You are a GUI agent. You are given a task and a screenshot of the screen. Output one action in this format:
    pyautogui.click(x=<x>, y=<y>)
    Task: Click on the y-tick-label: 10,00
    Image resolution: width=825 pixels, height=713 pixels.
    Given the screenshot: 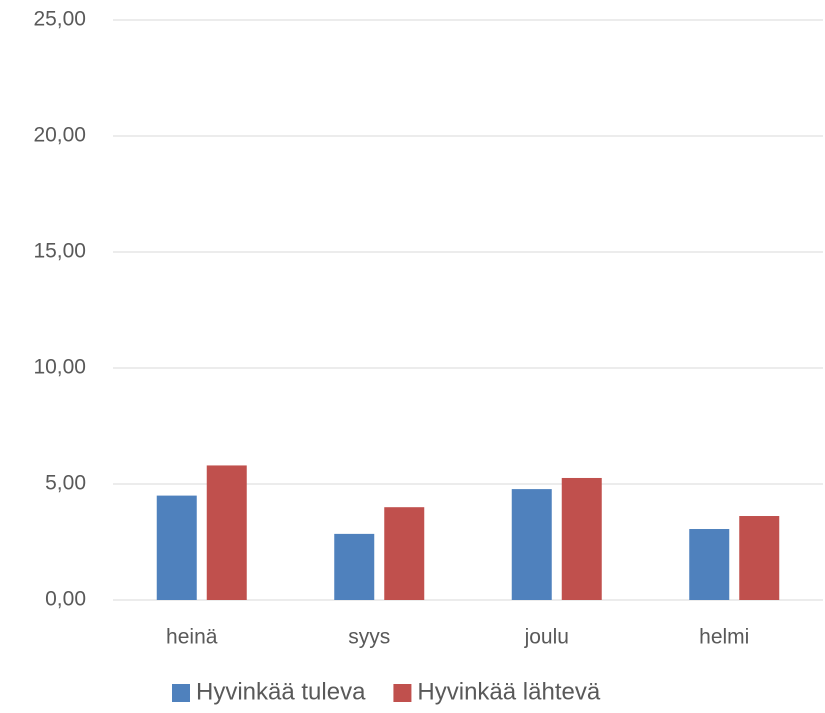 What is the action you would take?
    pyautogui.click(x=59, y=367)
    